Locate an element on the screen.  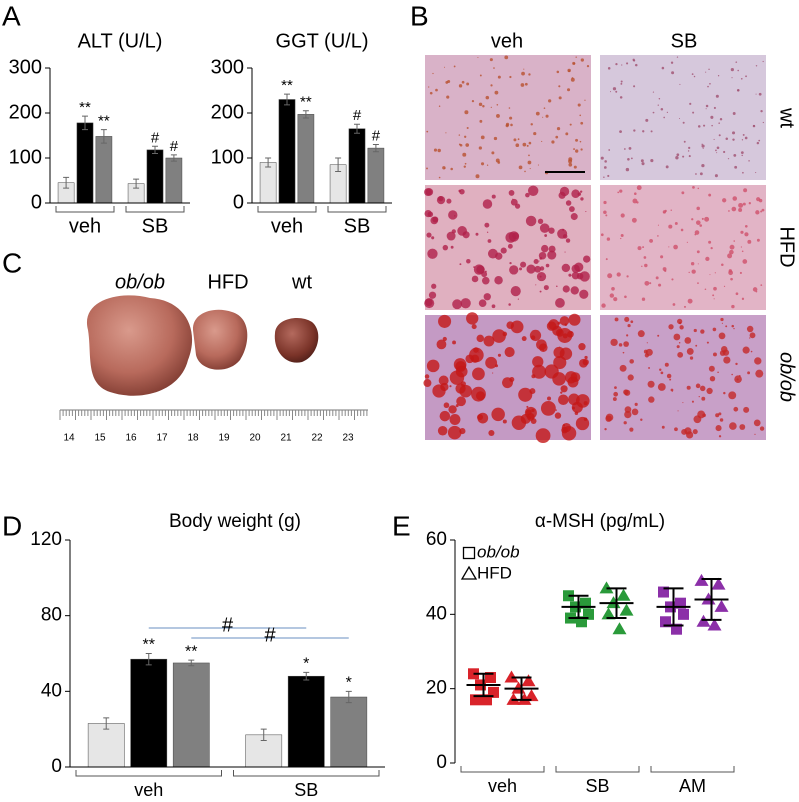
error-bar is located at coordinates (148, 659).